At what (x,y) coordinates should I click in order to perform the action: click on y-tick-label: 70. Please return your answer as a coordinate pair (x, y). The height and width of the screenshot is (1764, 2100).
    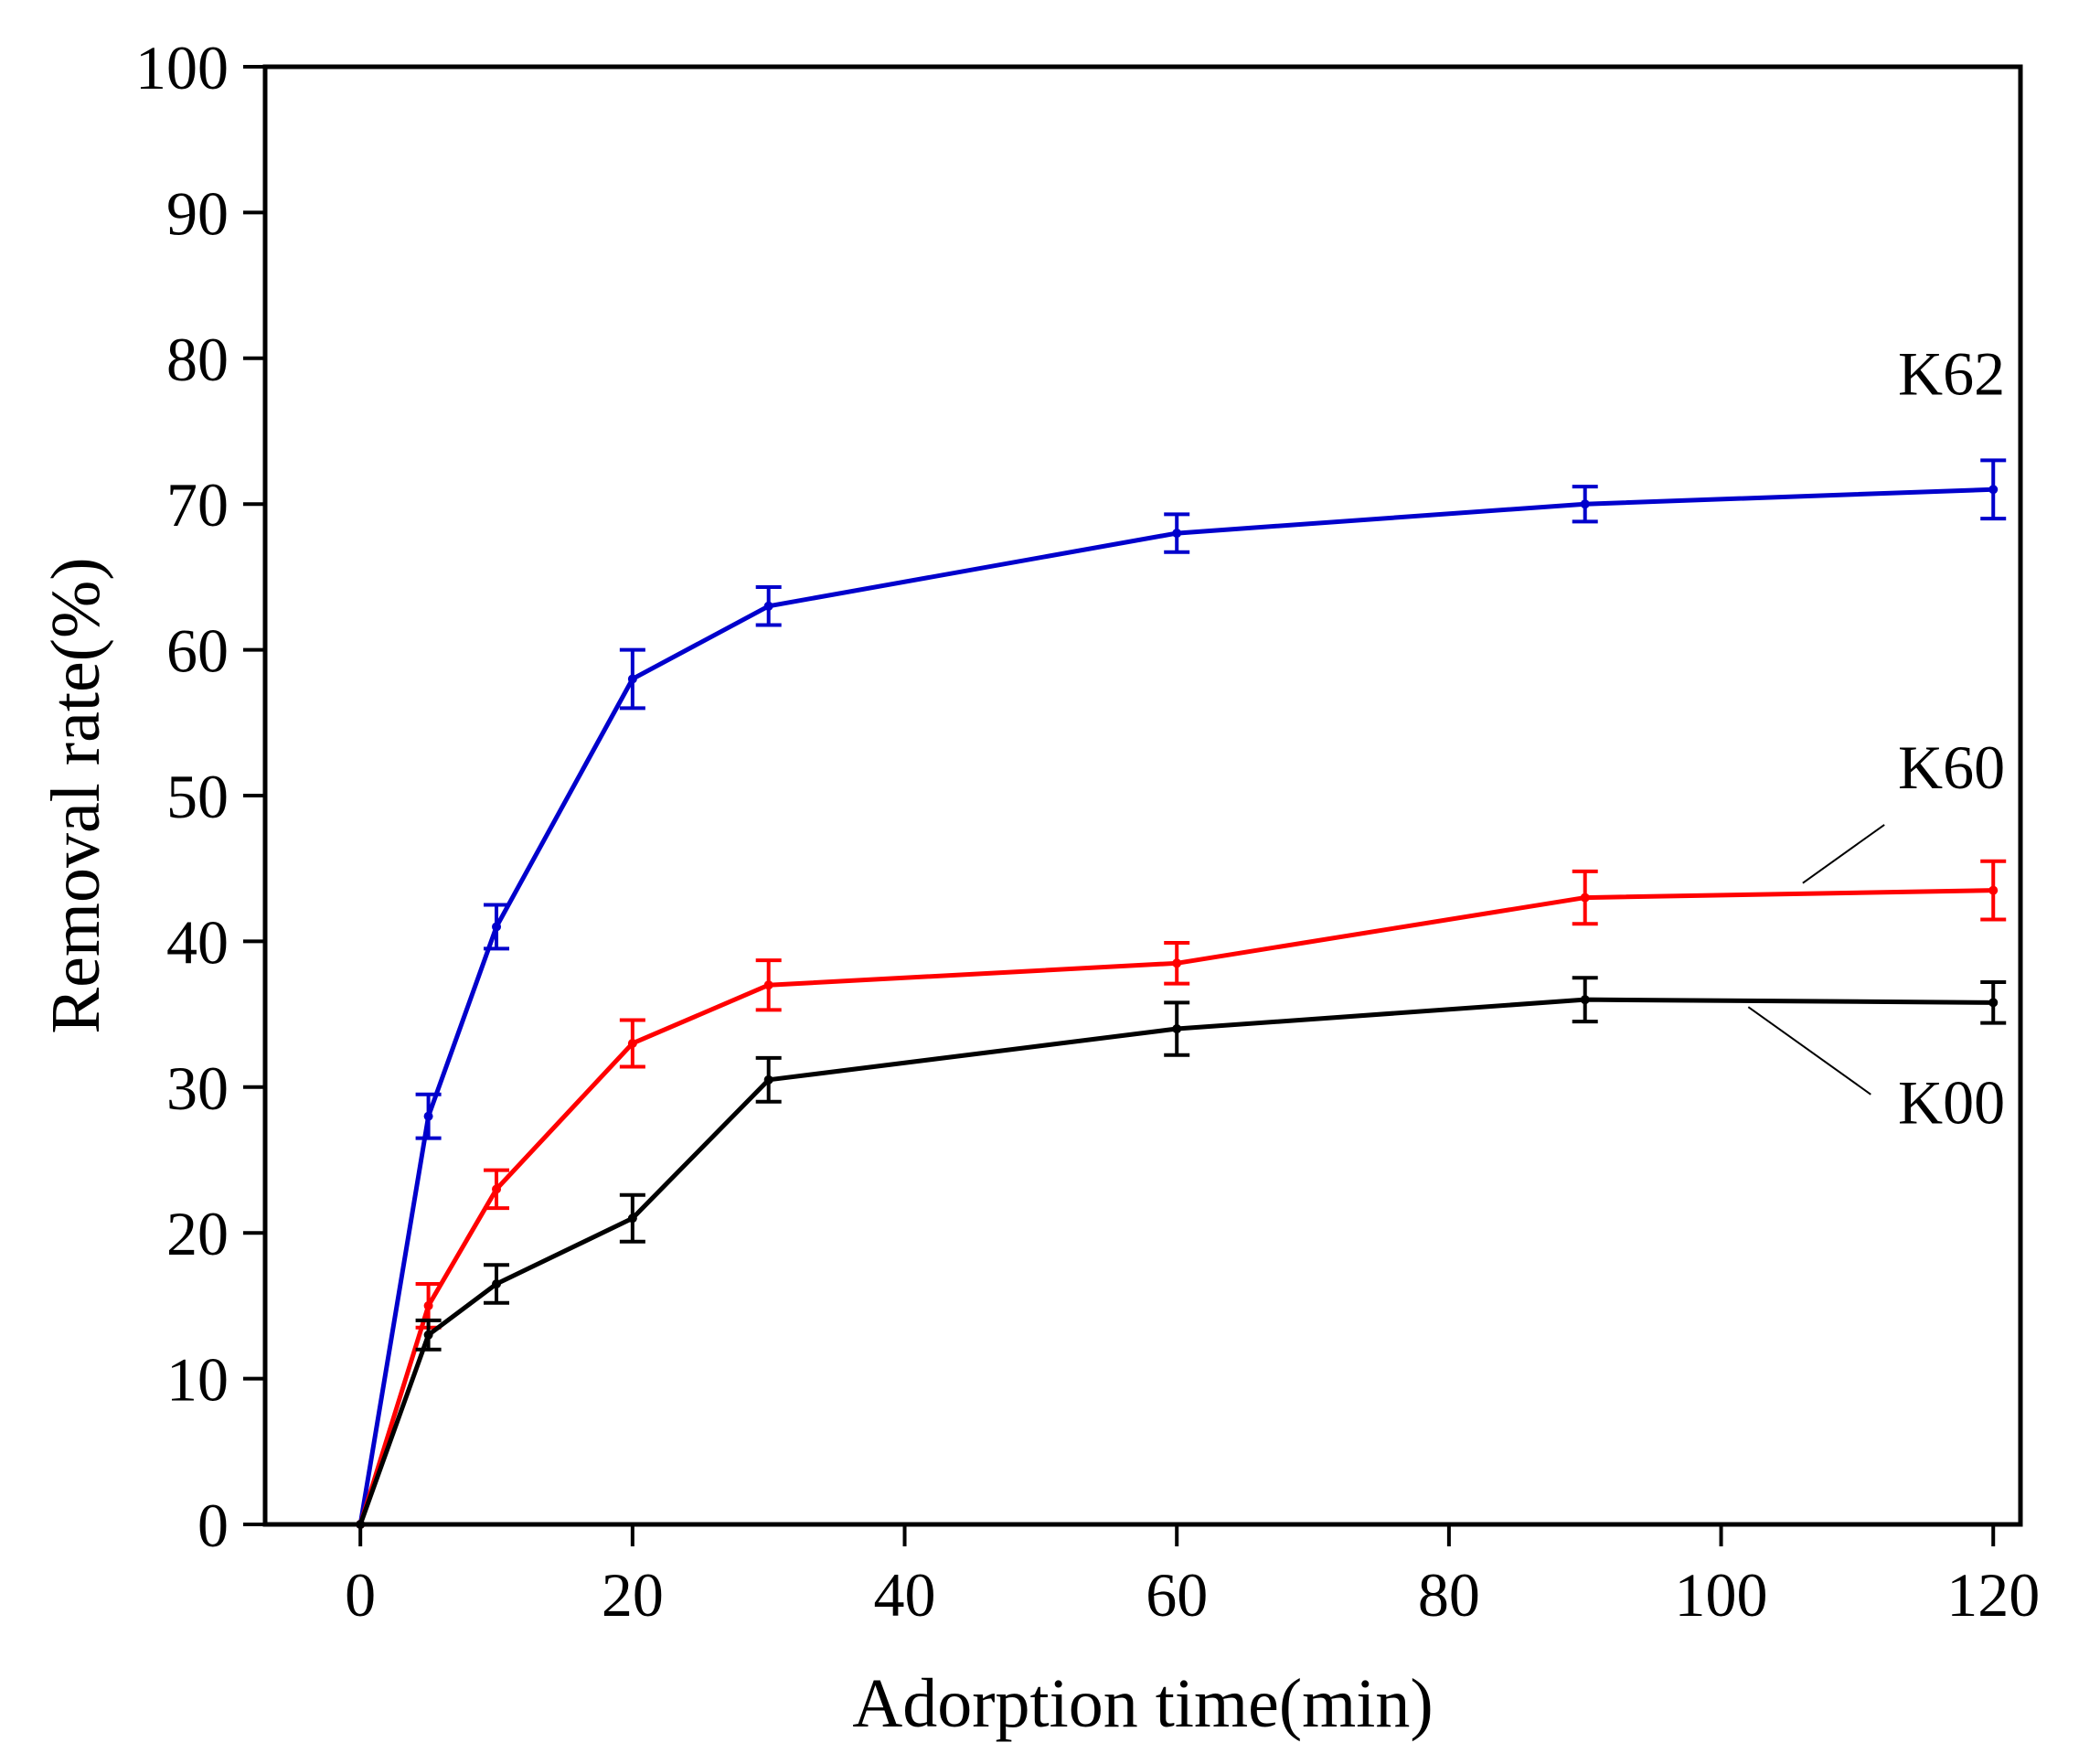
    Looking at the image, I should click on (197, 505).